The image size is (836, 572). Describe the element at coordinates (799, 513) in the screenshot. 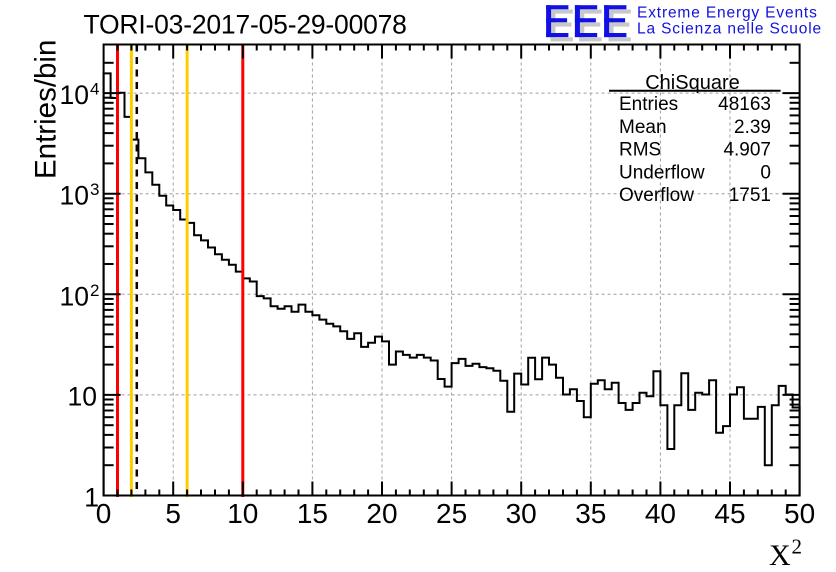

I see `svg-text: 50` at that location.